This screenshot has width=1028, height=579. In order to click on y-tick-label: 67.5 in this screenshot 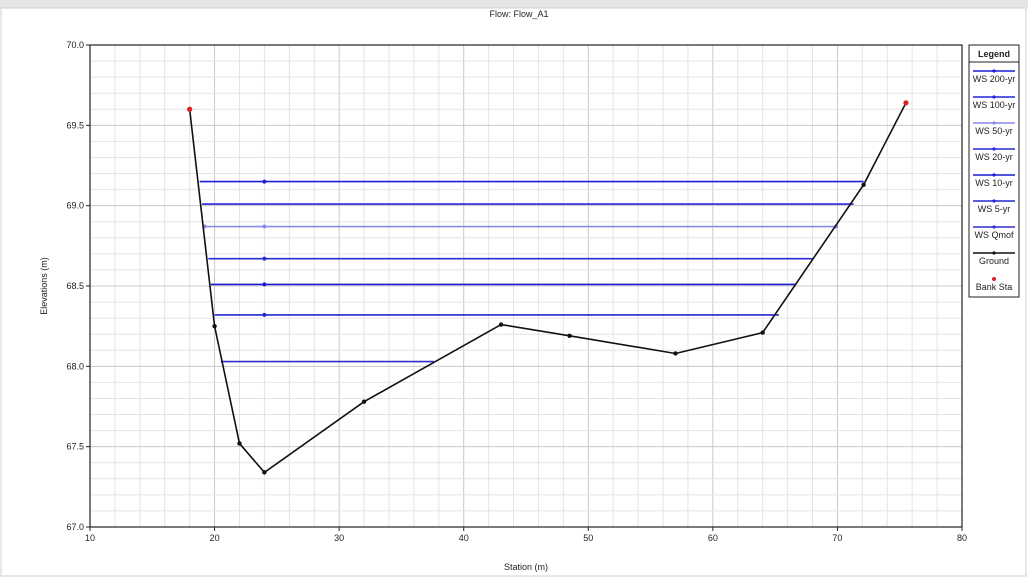, I will do `click(75, 447)`.